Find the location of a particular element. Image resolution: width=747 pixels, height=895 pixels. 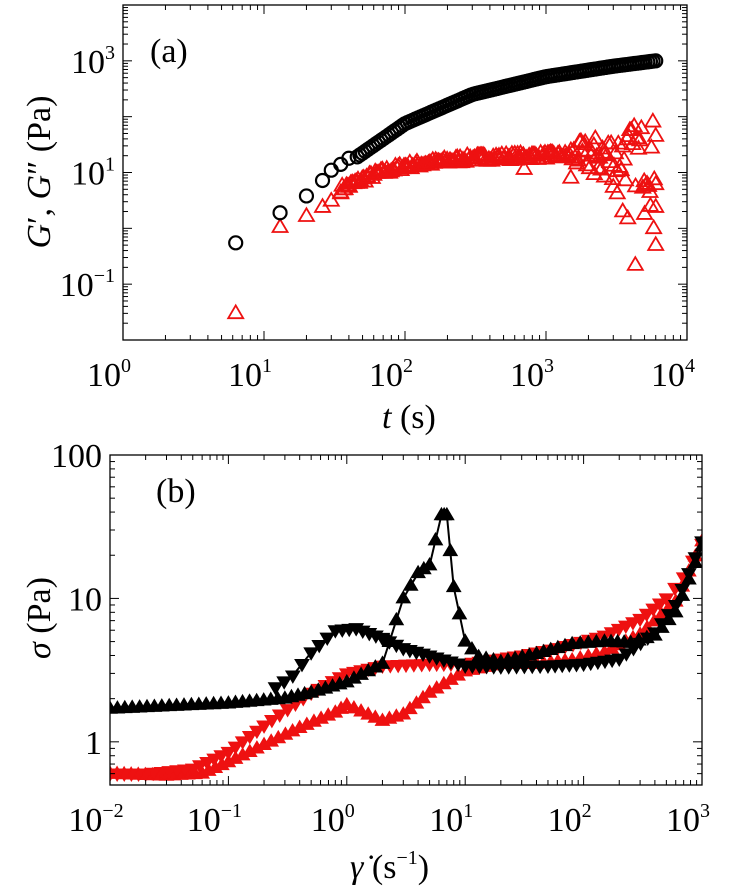

panel-b-x-tick-label: 10³ is located at coordinates (688, 819).